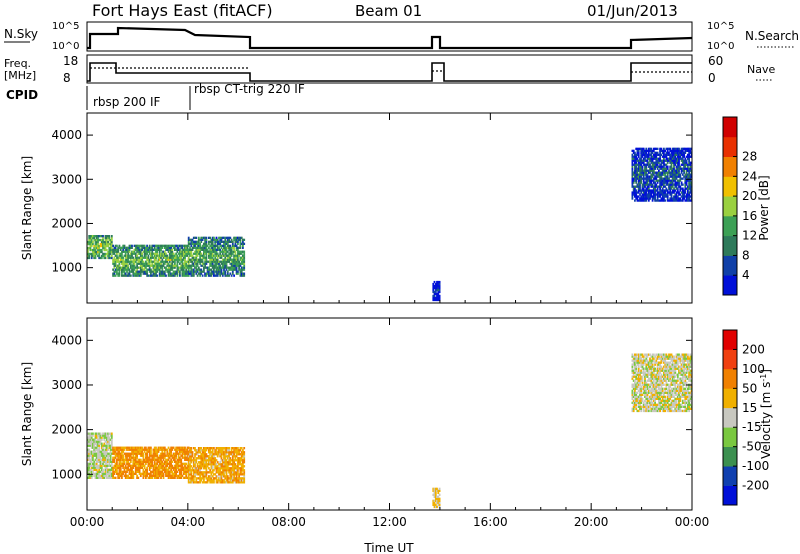 The width and height of the screenshot is (800, 554). I want to click on colorbar-segment, so click(730, 127).